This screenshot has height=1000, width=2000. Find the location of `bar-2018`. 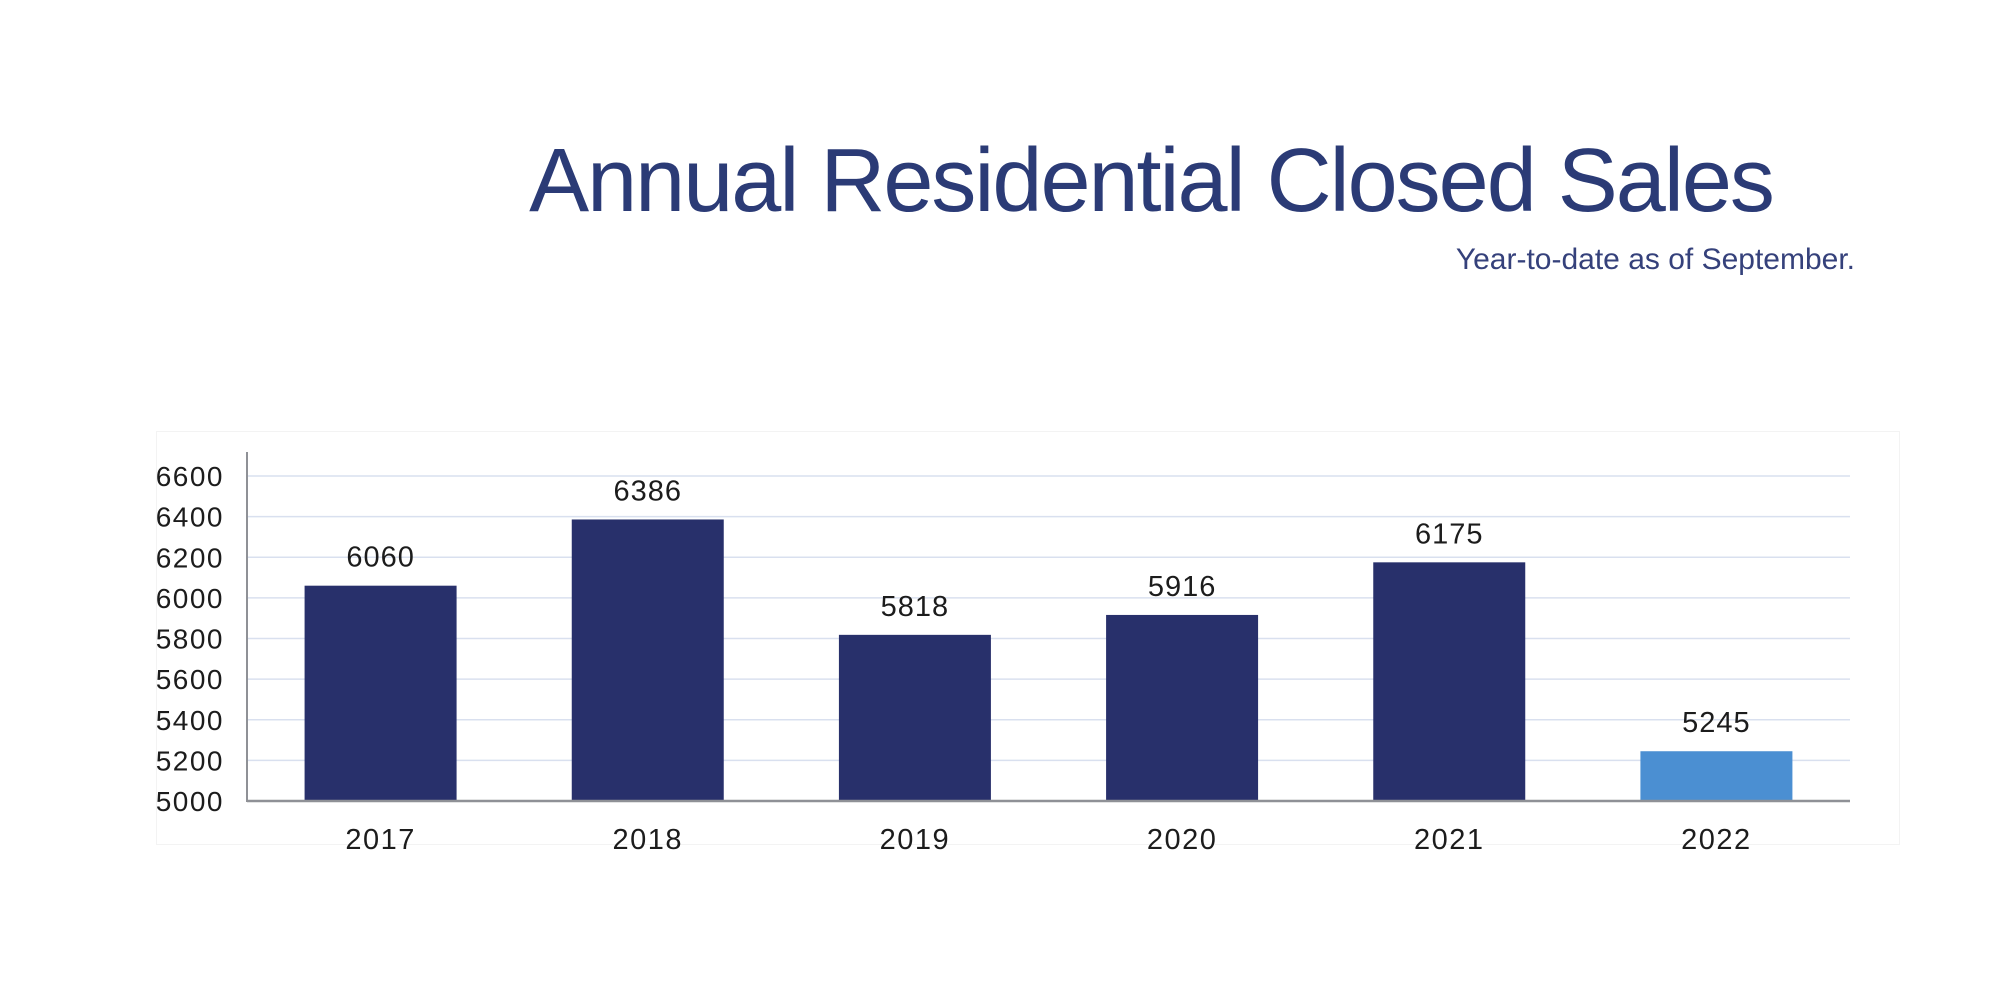

bar-2018 is located at coordinates (647, 660).